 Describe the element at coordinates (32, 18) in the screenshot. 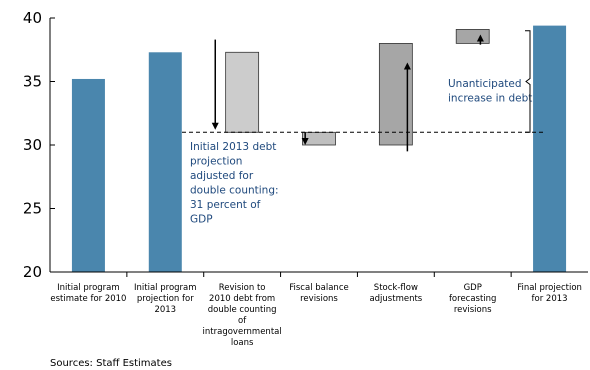

I see `y-tick-label-40: 40` at that location.